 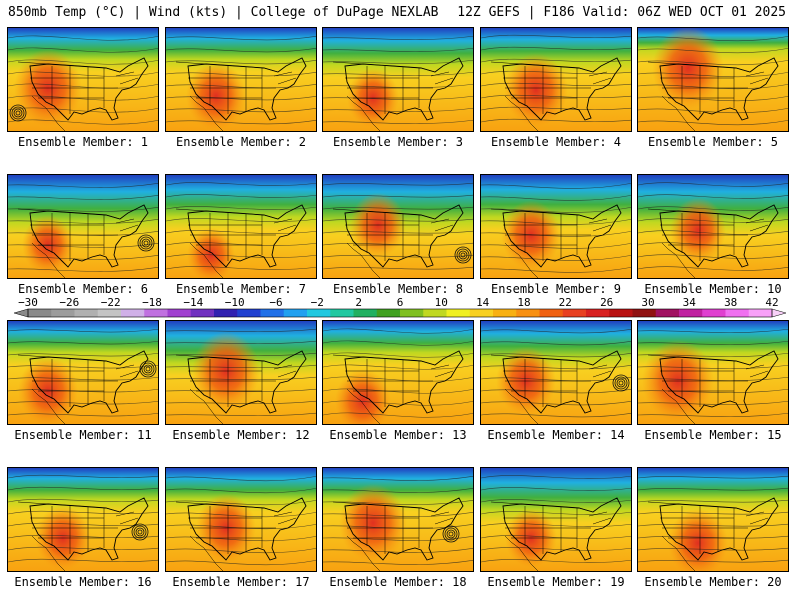 What do you see at coordinates (83, 435) in the screenshot?
I see `ensemble-member-label: Ensemble Member: 11` at bounding box center [83, 435].